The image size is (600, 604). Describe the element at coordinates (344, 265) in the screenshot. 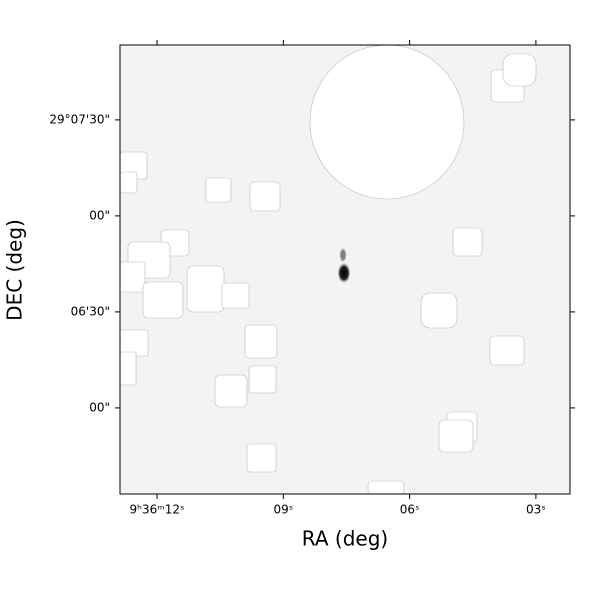

I see `source` at that location.